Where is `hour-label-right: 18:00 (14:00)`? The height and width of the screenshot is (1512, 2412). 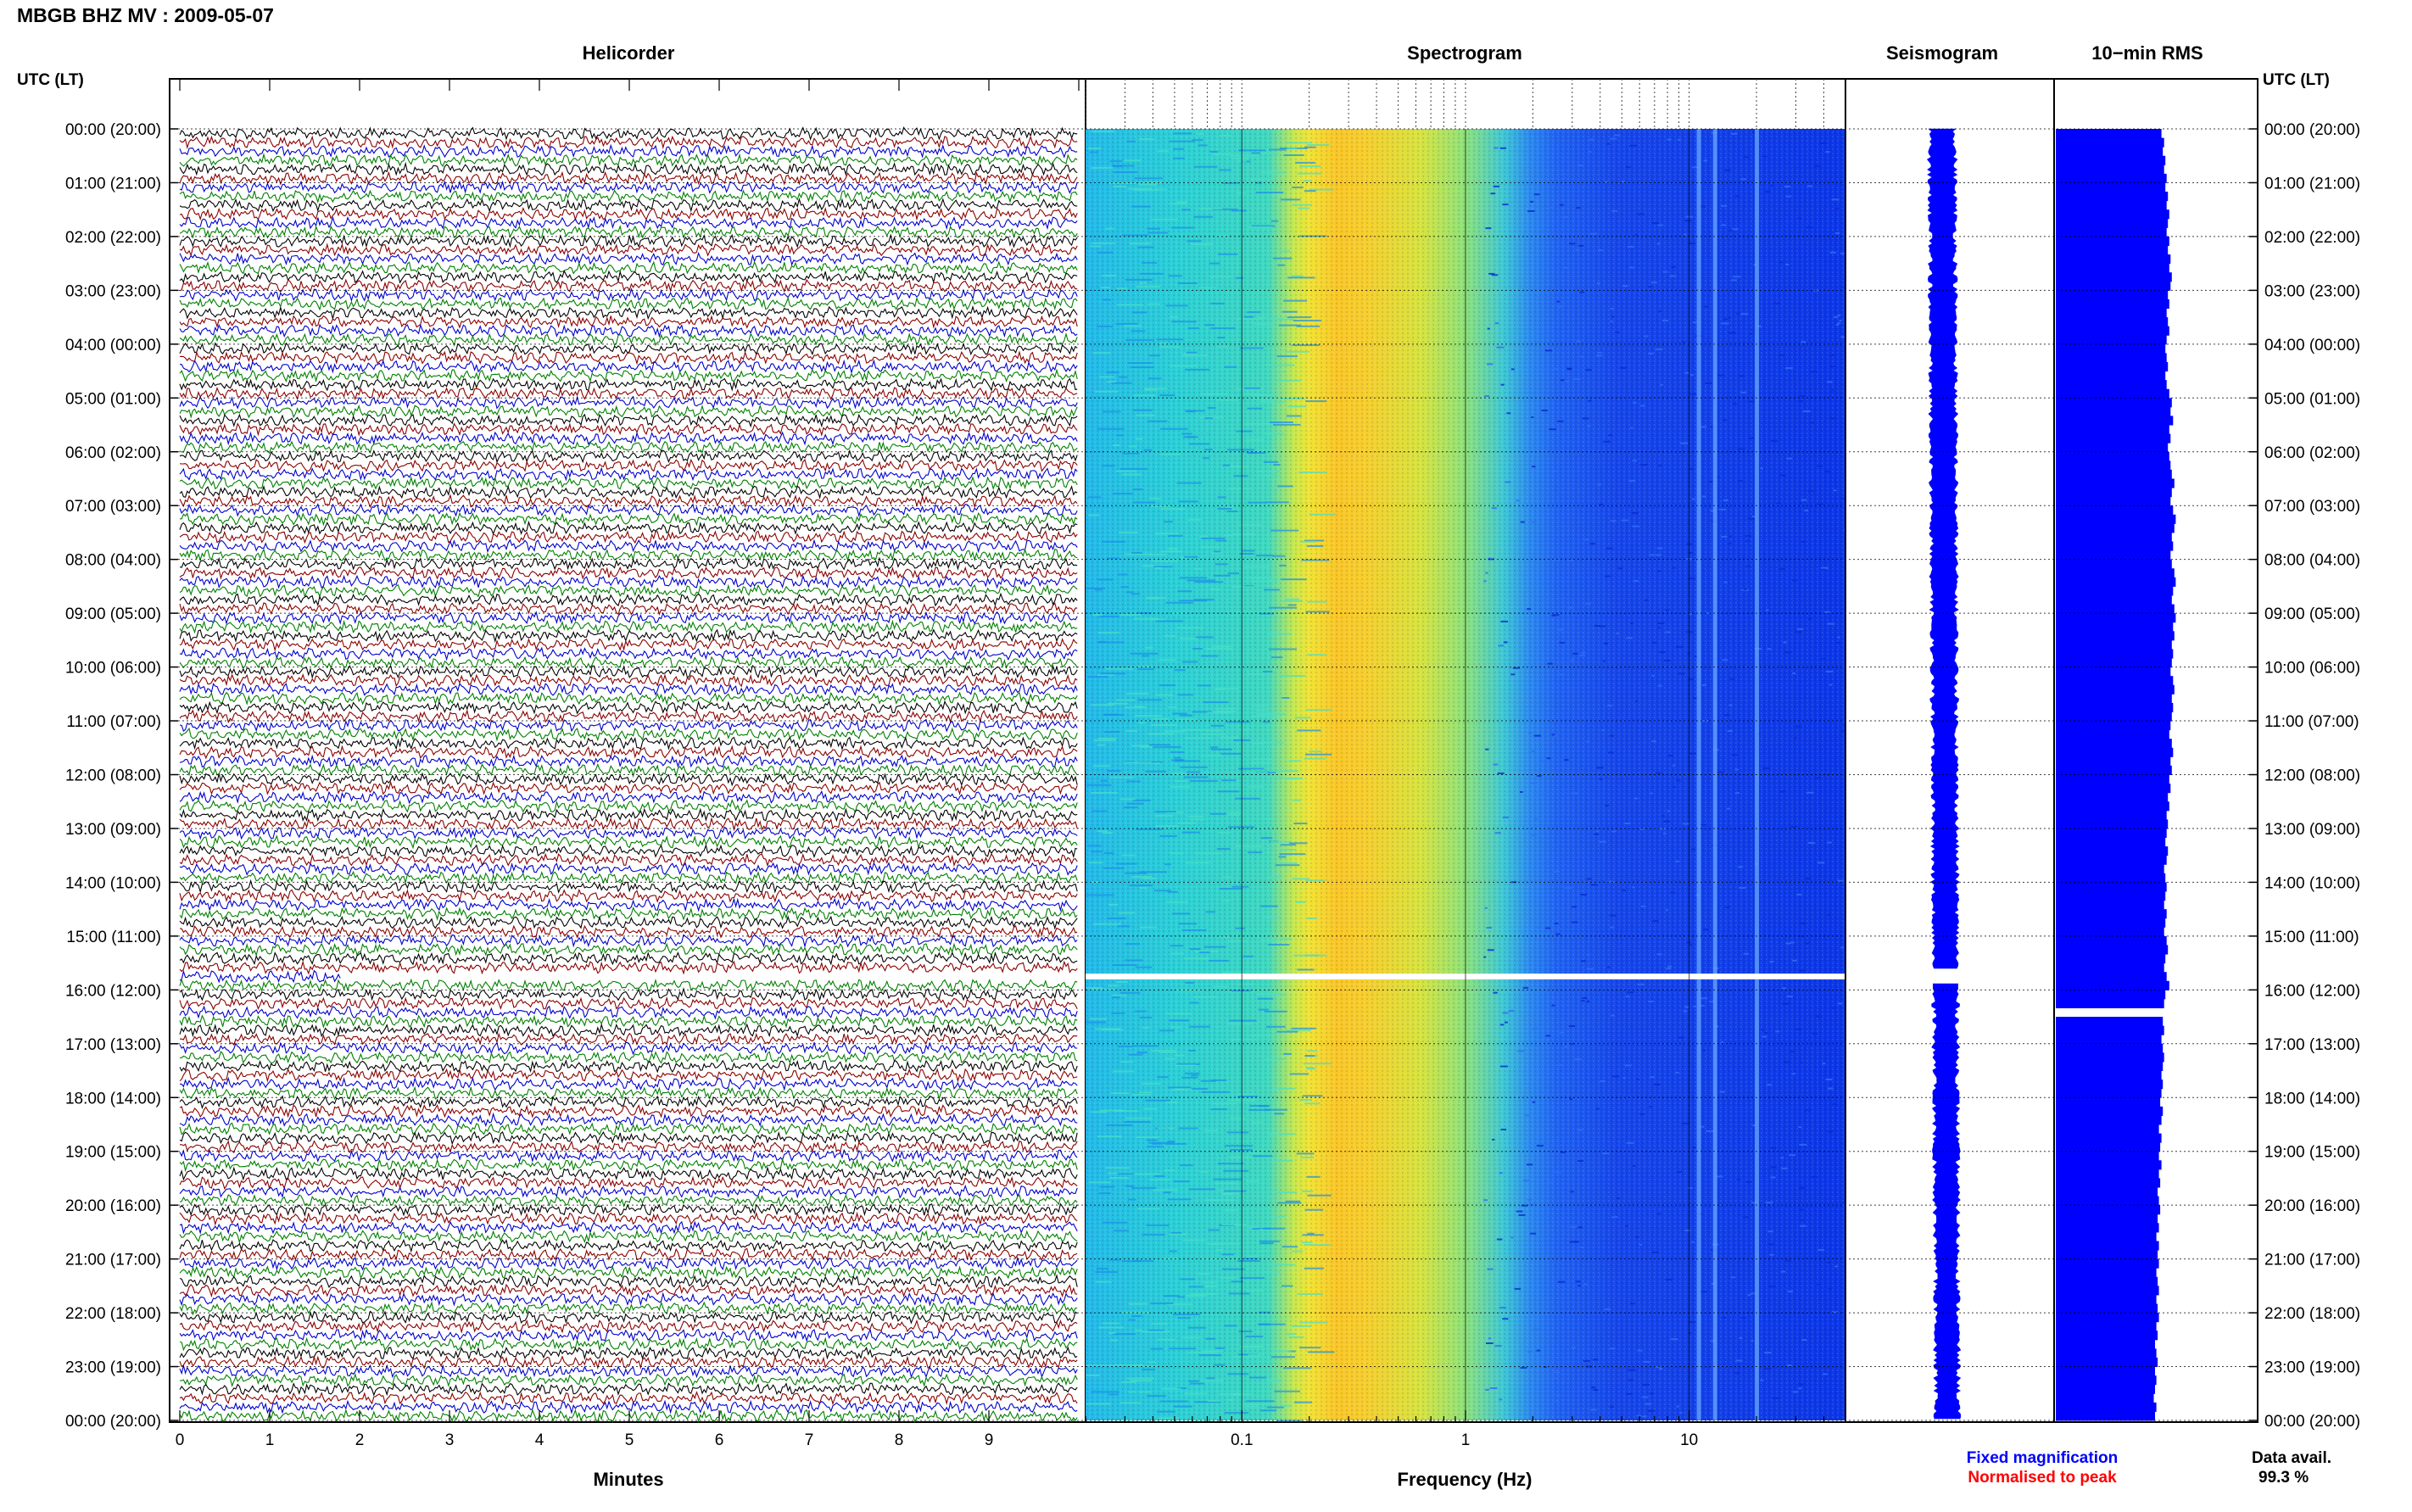
hour-label-right: 18:00 (14:00) is located at coordinates (2312, 1098).